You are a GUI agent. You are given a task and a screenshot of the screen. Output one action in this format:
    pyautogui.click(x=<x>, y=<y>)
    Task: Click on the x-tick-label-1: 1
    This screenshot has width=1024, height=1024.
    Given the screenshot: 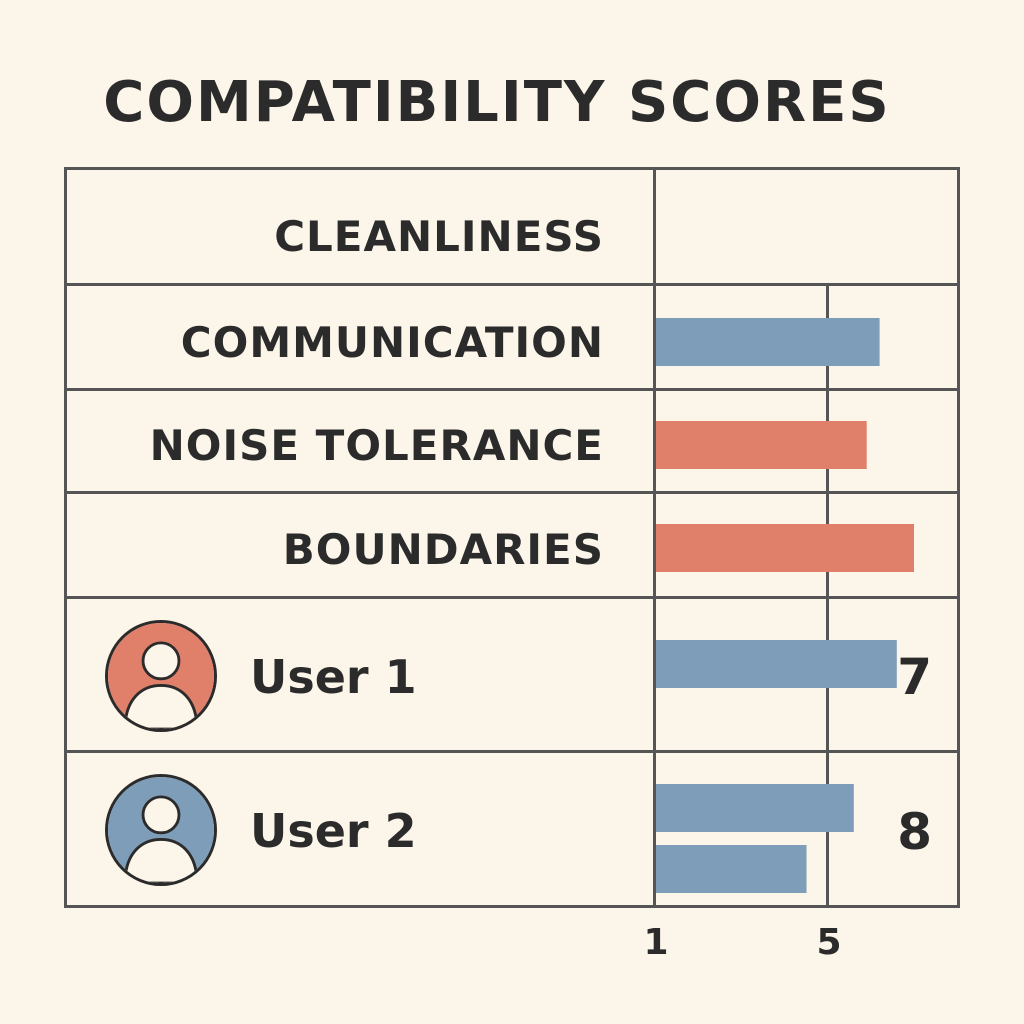 What is the action you would take?
    pyautogui.click(x=656, y=942)
    